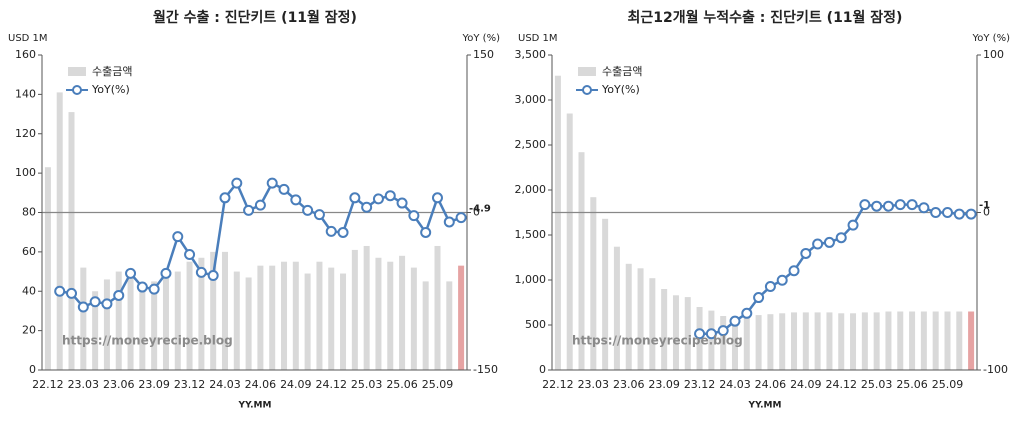 The width and height of the screenshot is (1024, 428). Describe the element at coordinates (483, 54) in the screenshot. I see `y2-tick-label: 150` at that location.